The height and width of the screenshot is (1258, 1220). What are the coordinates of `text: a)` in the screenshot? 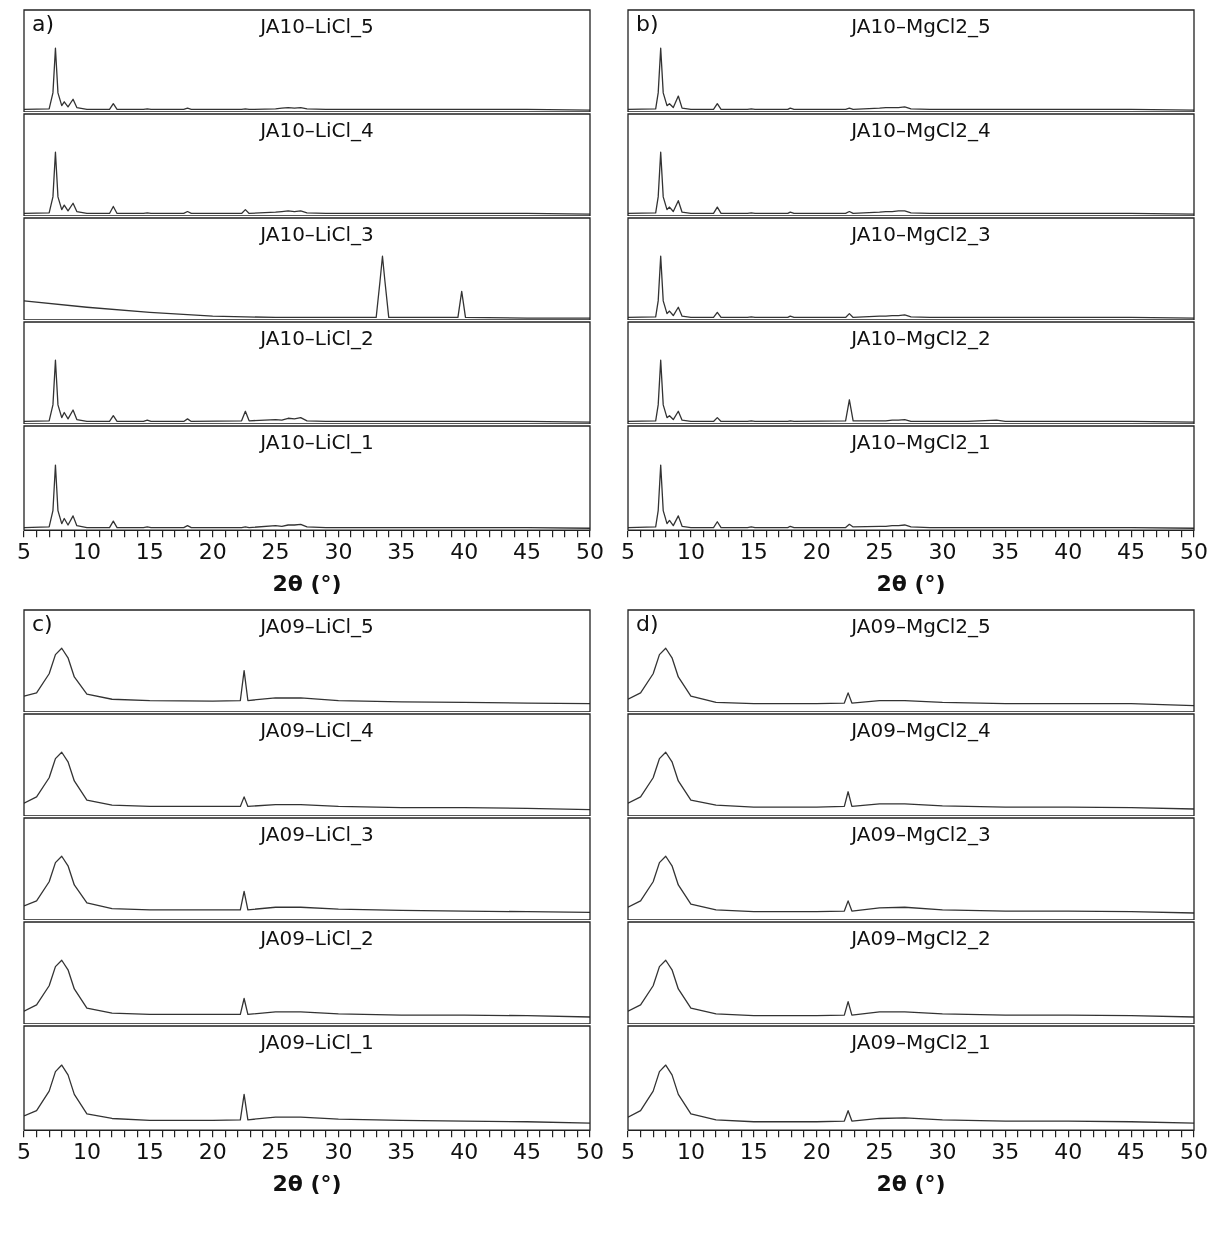 It's located at (43, 23).